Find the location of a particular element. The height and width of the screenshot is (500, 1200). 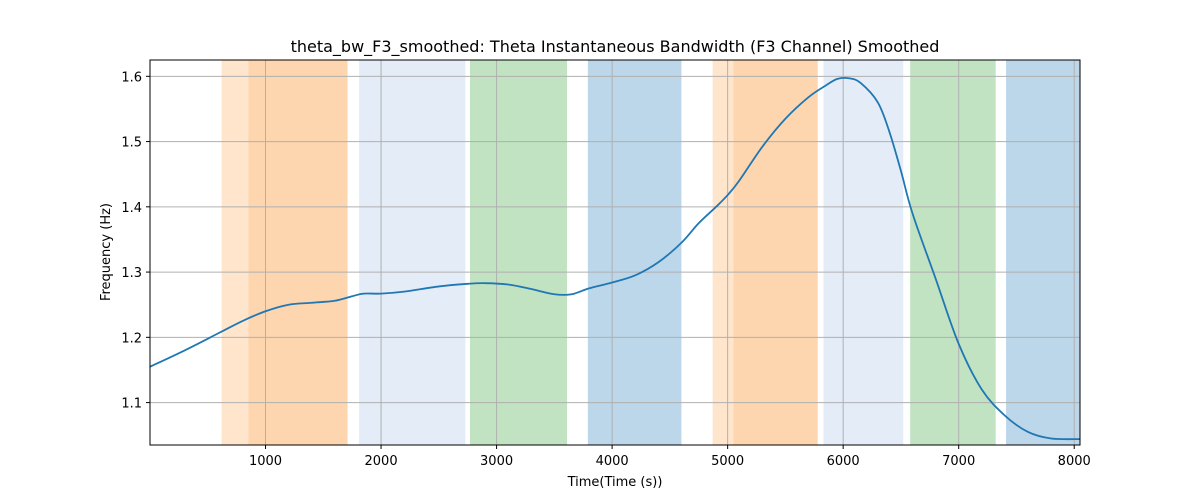

x-axis-label: Time(Time (s)) is located at coordinates (615, 482).